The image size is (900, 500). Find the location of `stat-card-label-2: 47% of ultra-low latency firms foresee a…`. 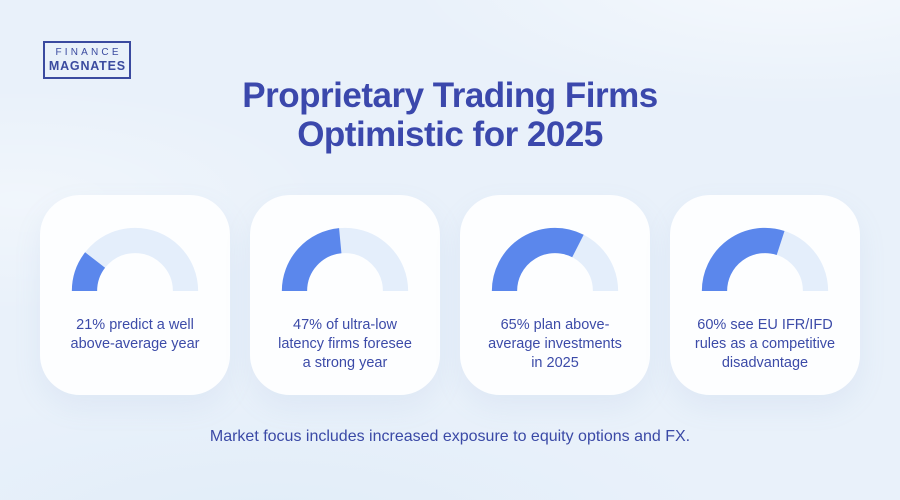

stat-card-label-2: 47% of ultra-low latency firms foresee a… is located at coordinates (345, 344).